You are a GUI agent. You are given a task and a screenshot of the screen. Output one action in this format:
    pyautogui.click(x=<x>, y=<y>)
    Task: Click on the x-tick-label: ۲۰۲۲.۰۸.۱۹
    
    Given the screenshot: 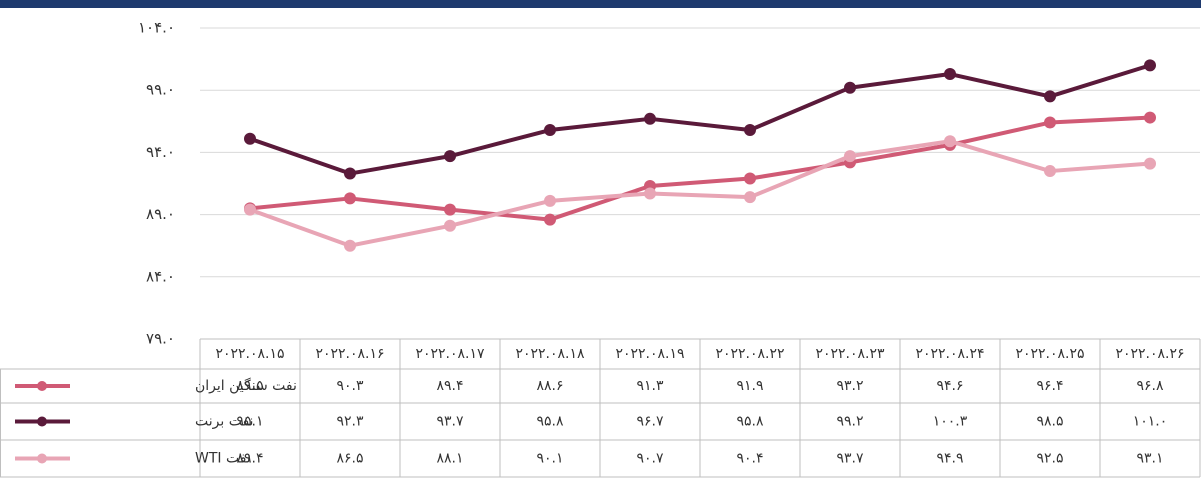 What is the action you would take?
    pyautogui.click(x=649, y=354)
    